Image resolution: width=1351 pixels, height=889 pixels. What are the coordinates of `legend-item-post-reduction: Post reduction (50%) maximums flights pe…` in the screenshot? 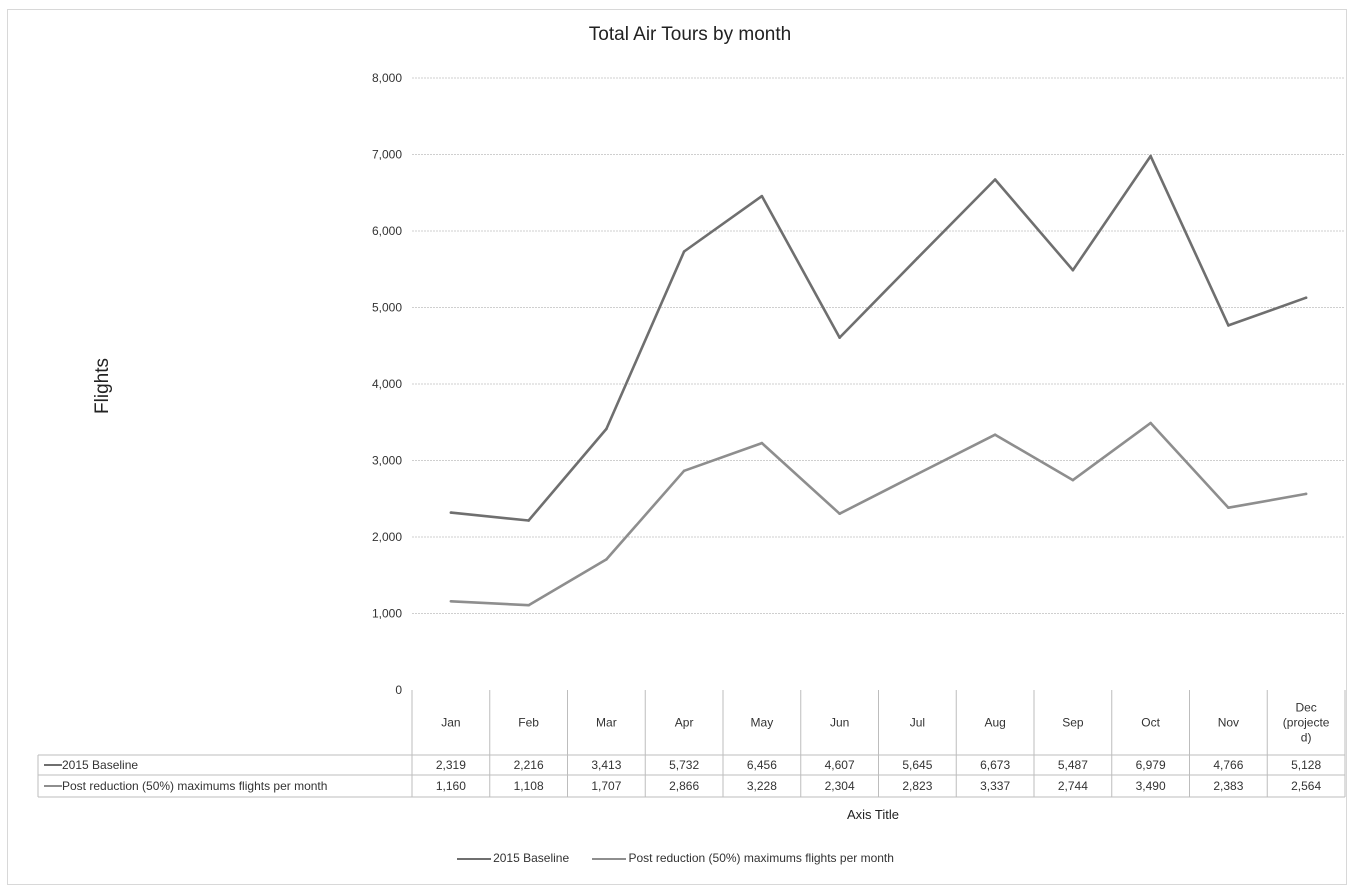 It's located at (743, 858).